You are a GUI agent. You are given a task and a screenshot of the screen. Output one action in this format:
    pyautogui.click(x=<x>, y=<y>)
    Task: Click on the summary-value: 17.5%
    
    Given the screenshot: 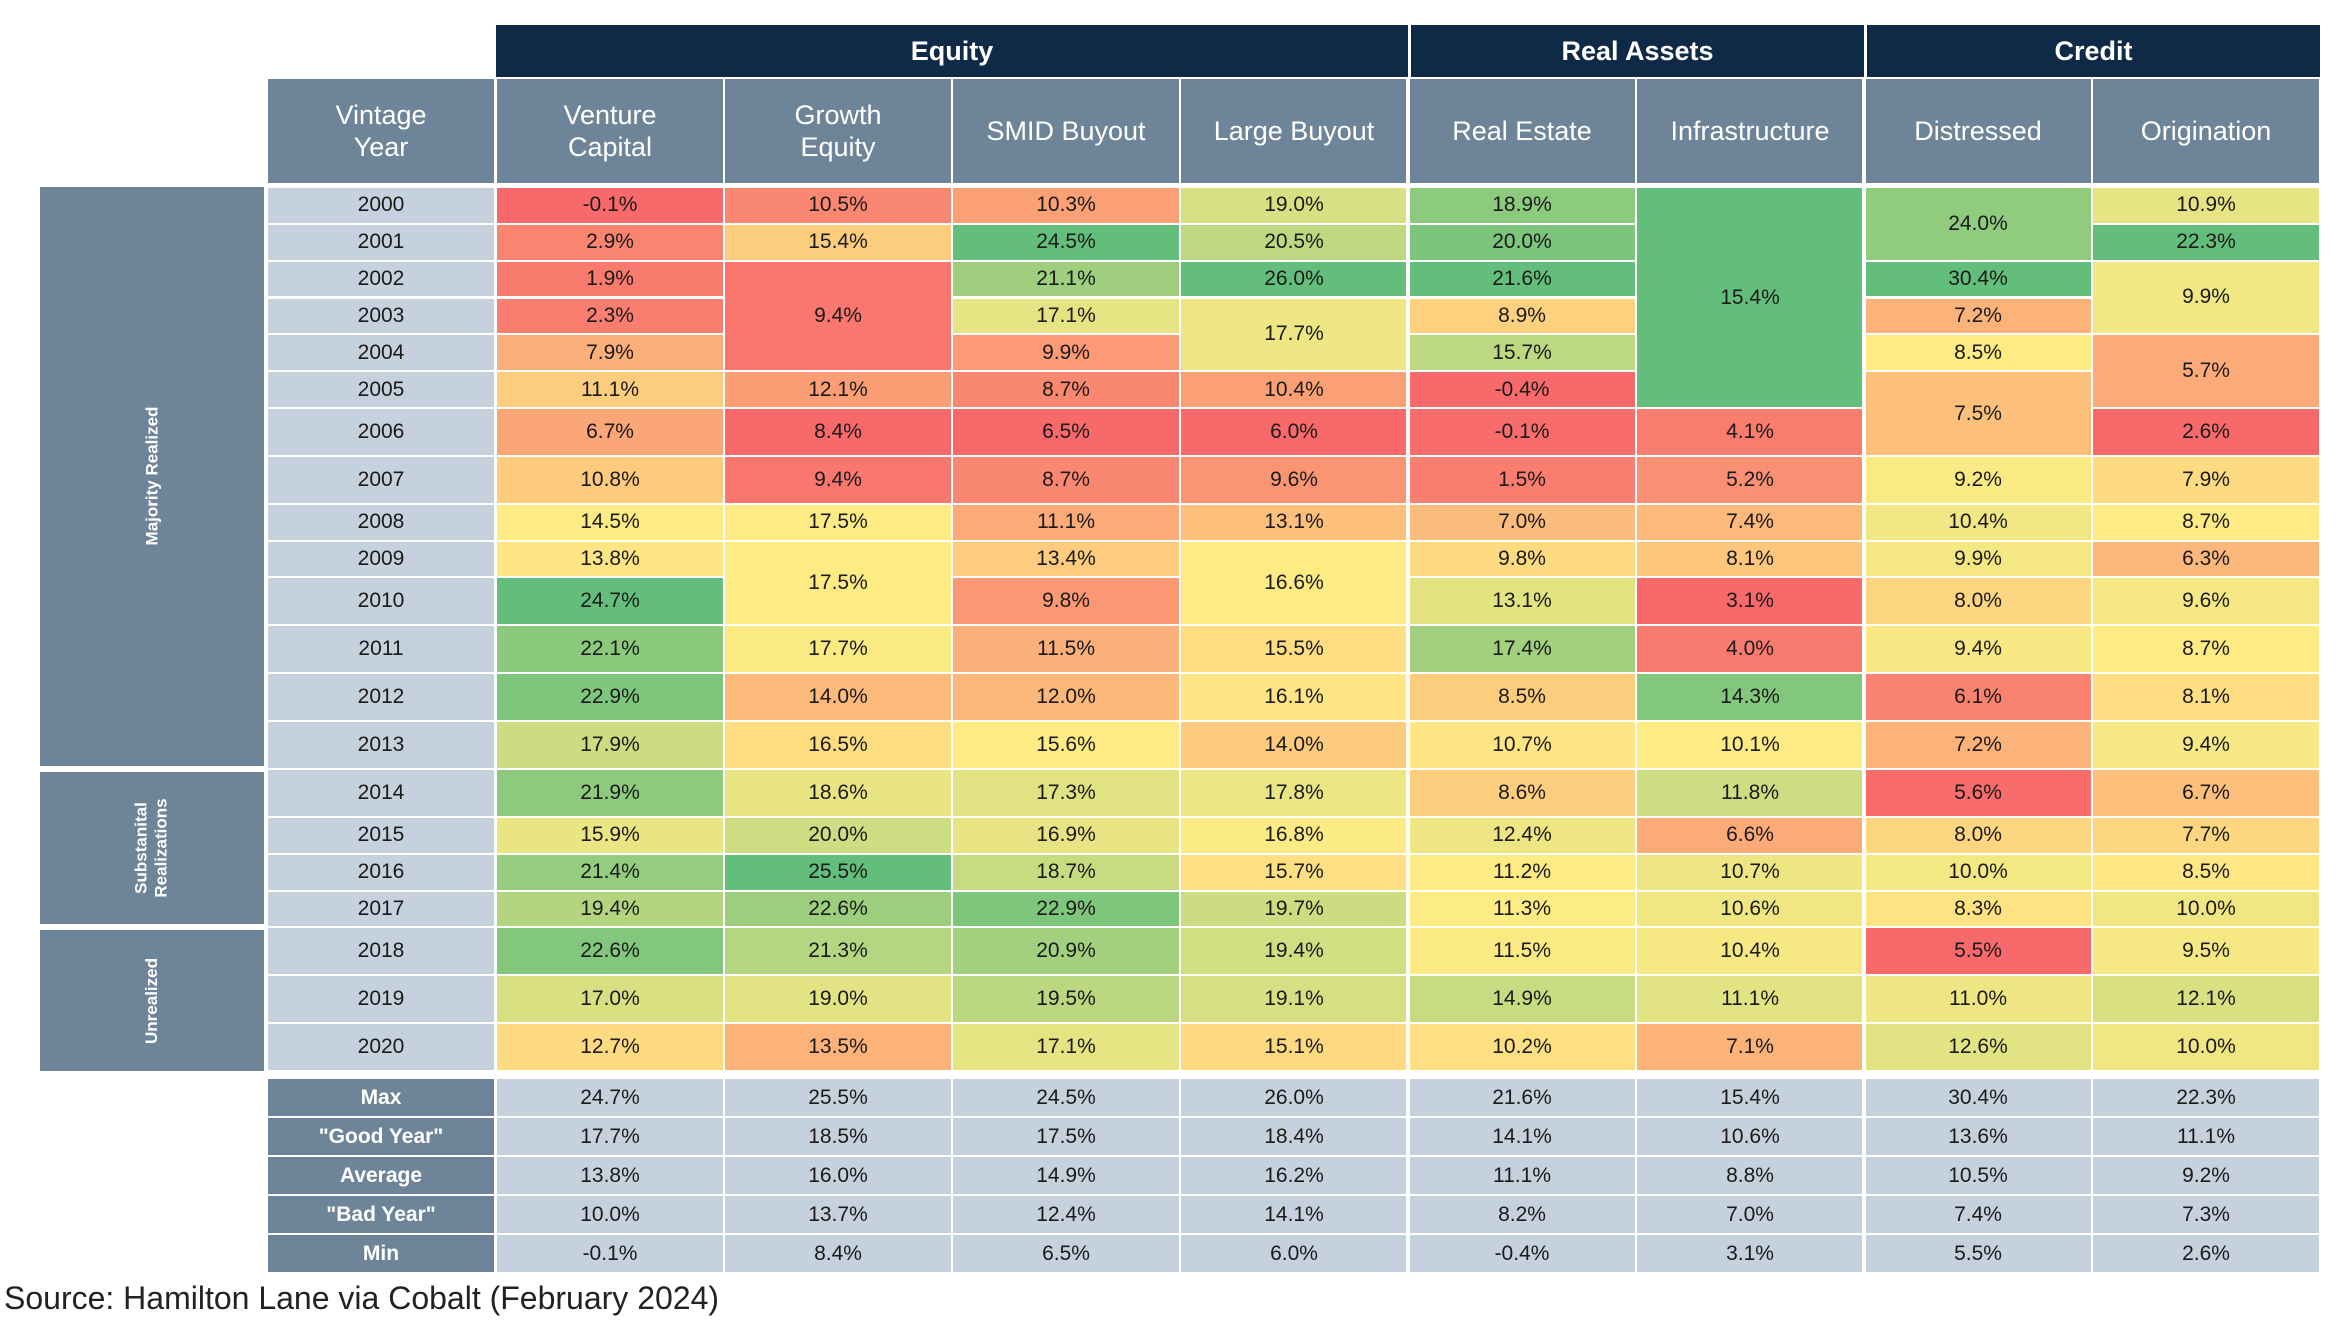 What is the action you would take?
    pyautogui.click(x=1066, y=1136)
    